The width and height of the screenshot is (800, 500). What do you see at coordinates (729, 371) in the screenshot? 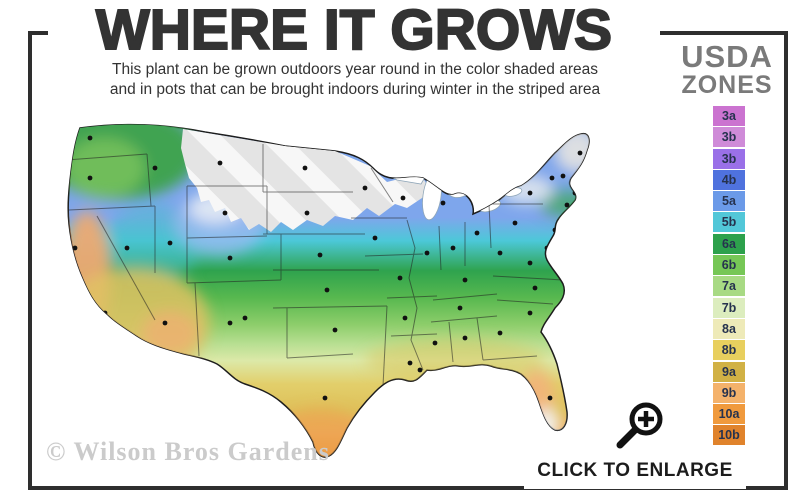
I see `zone-chip-9a: 9a` at bounding box center [729, 371].